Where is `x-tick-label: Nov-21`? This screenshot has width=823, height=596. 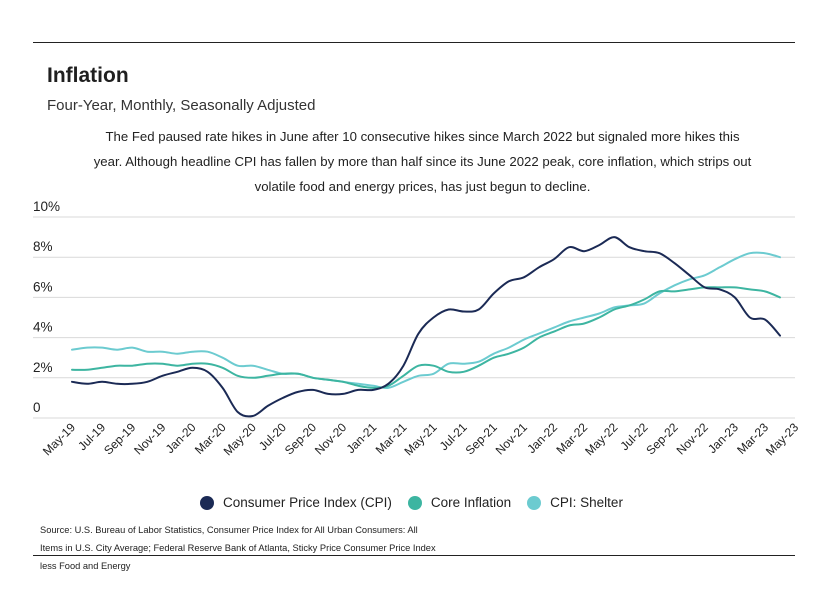
x-tick-label: Nov-21 is located at coordinates (511, 438).